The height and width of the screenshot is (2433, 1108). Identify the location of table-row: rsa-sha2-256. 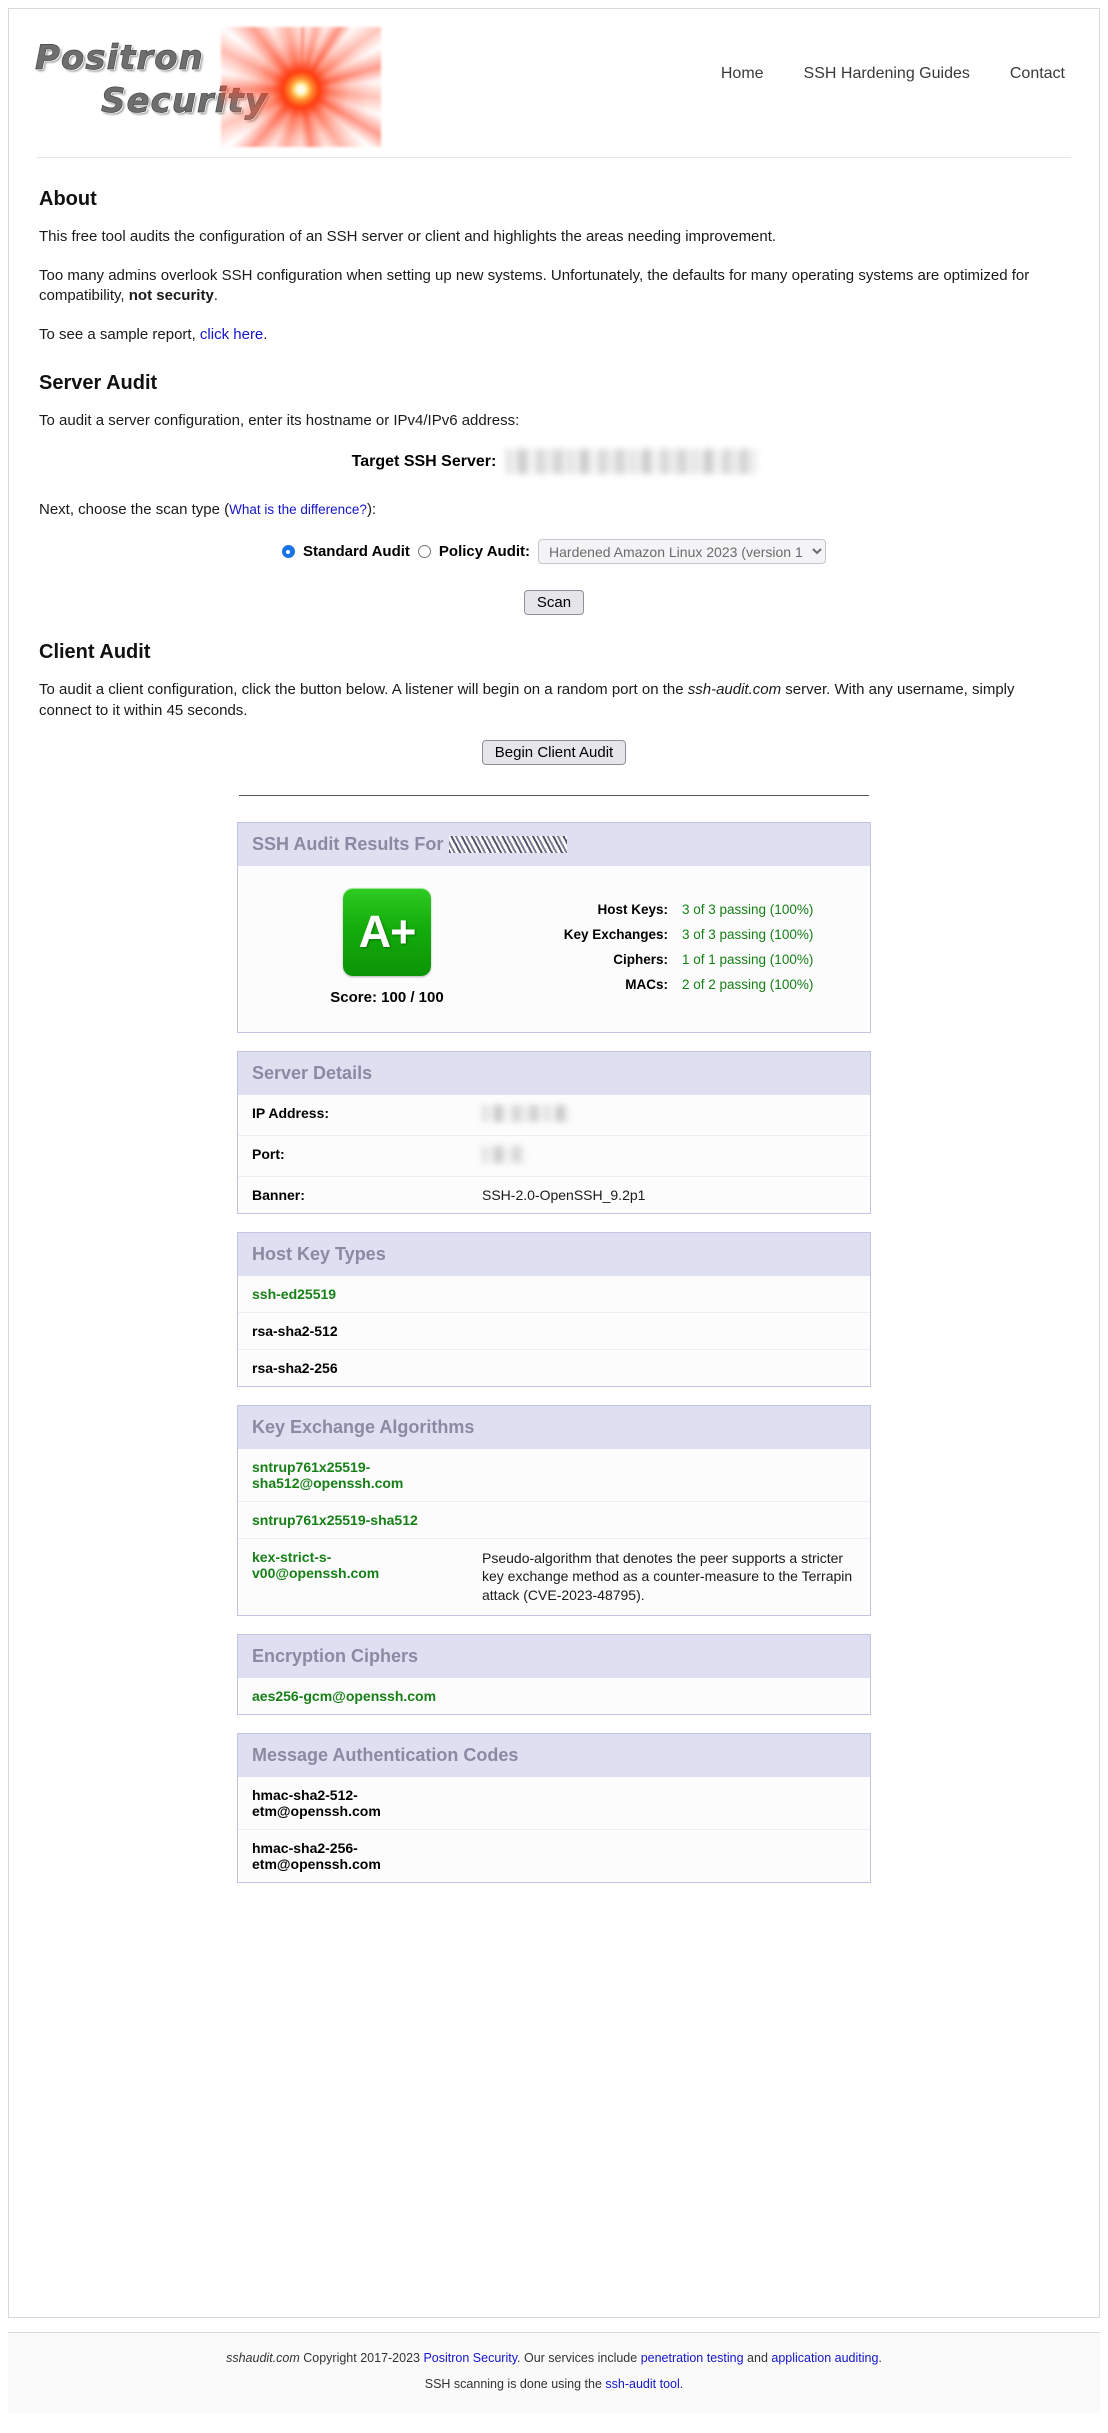
(554, 1367).